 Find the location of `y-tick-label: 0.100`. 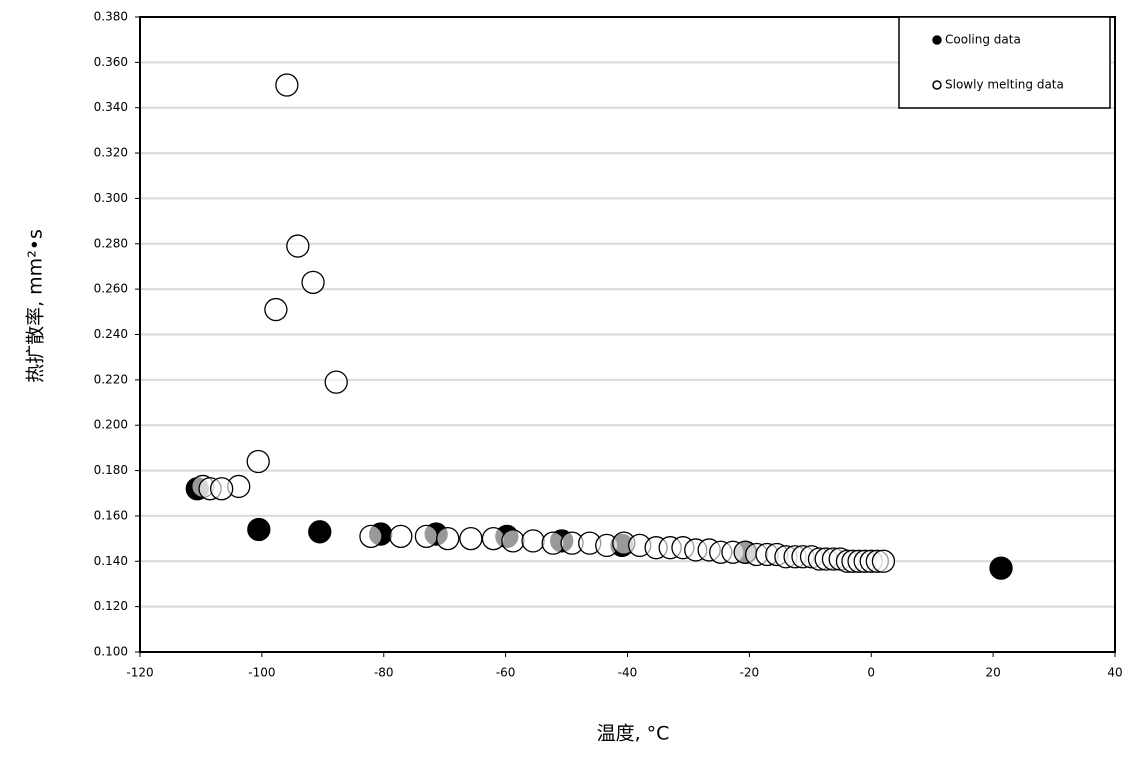

y-tick-label: 0.100 is located at coordinates (111, 652).